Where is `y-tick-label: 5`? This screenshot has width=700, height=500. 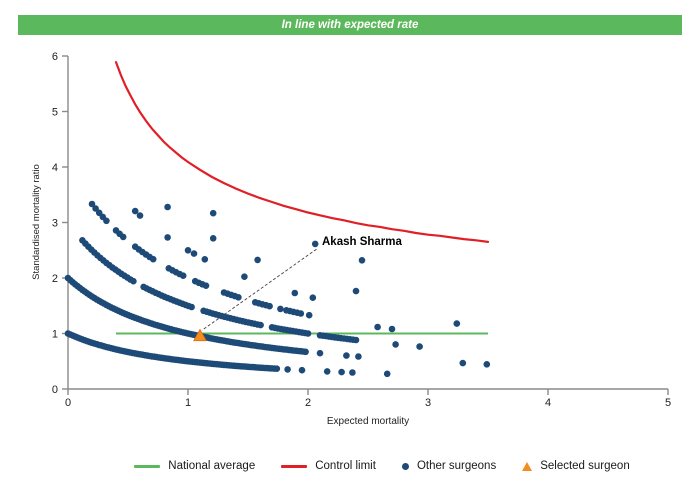 y-tick-label: 5 is located at coordinates (55, 113).